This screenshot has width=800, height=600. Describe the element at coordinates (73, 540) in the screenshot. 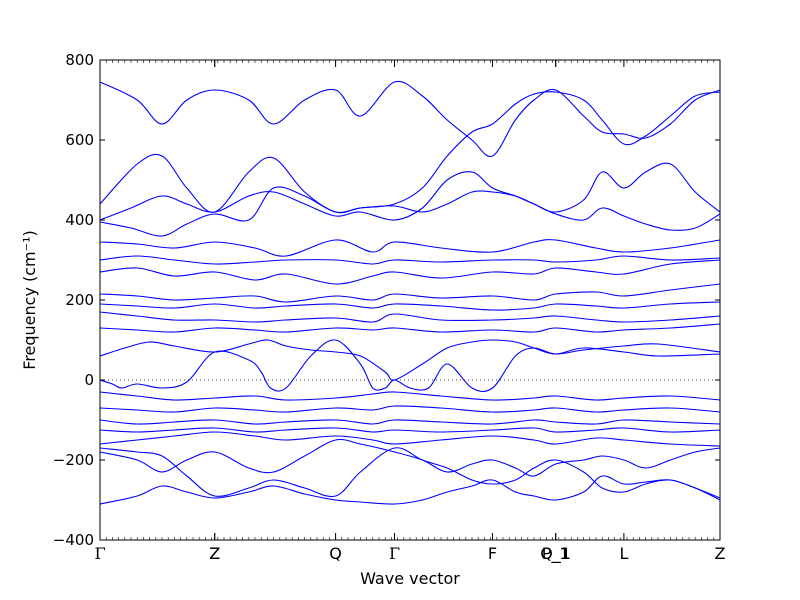

I see `y-tick-label: −400` at that location.